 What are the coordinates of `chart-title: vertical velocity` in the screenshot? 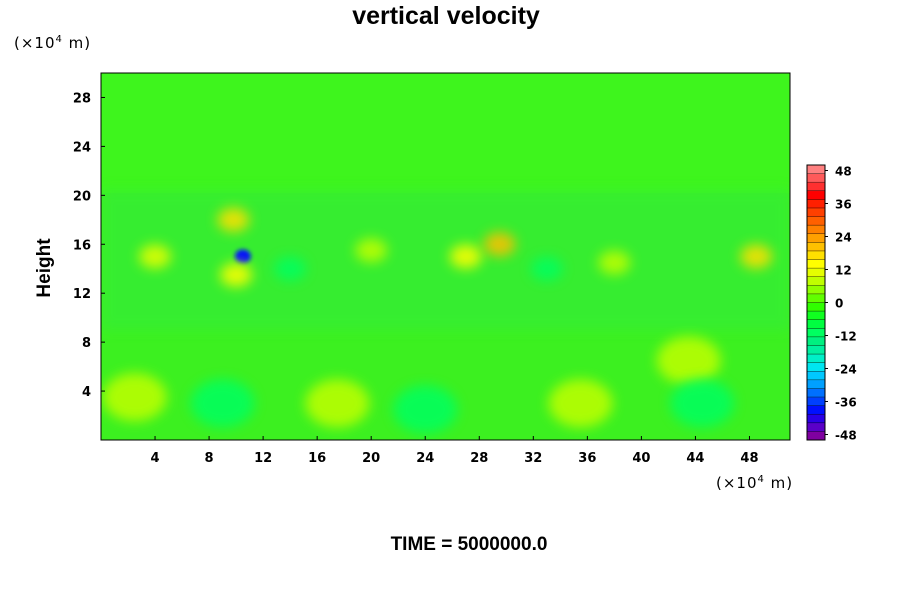 It's located at (446, 16).